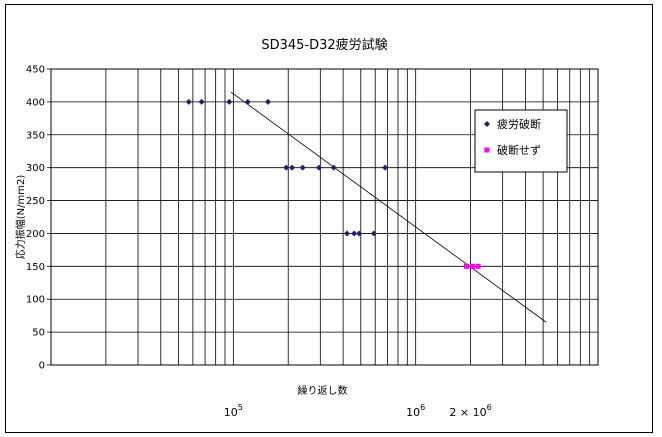  Describe the element at coordinates (42, 366) in the screenshot. I see `y-tick-label: 0` at that location.